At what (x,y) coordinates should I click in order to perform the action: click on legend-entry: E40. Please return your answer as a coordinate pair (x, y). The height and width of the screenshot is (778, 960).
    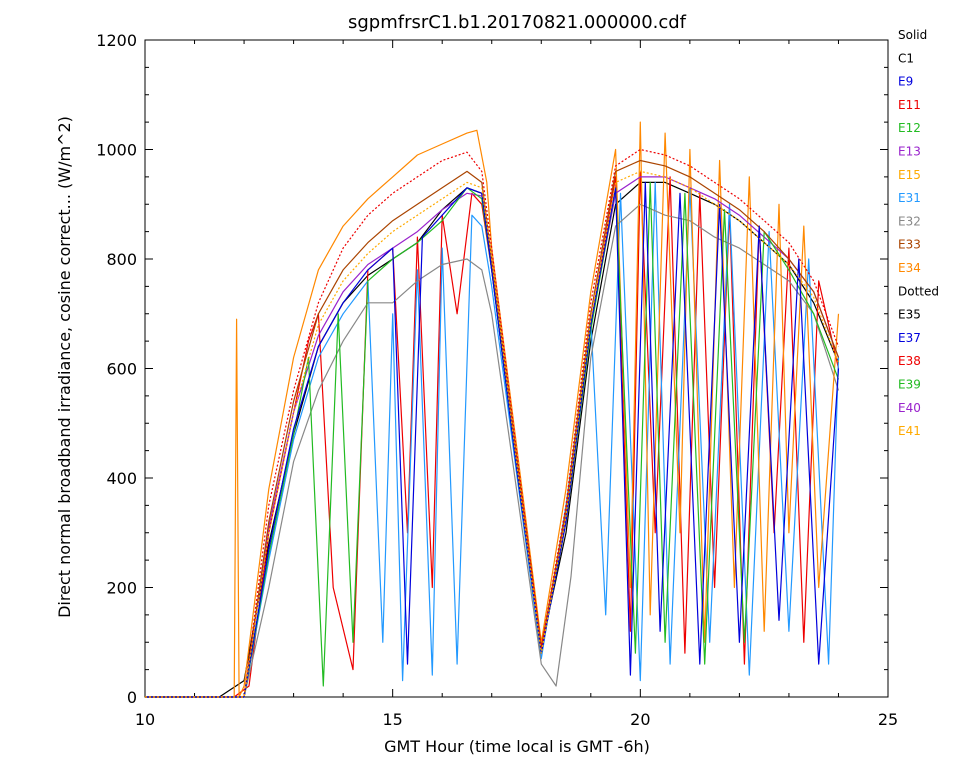
    Looking at the image, I should click on (909, 408).